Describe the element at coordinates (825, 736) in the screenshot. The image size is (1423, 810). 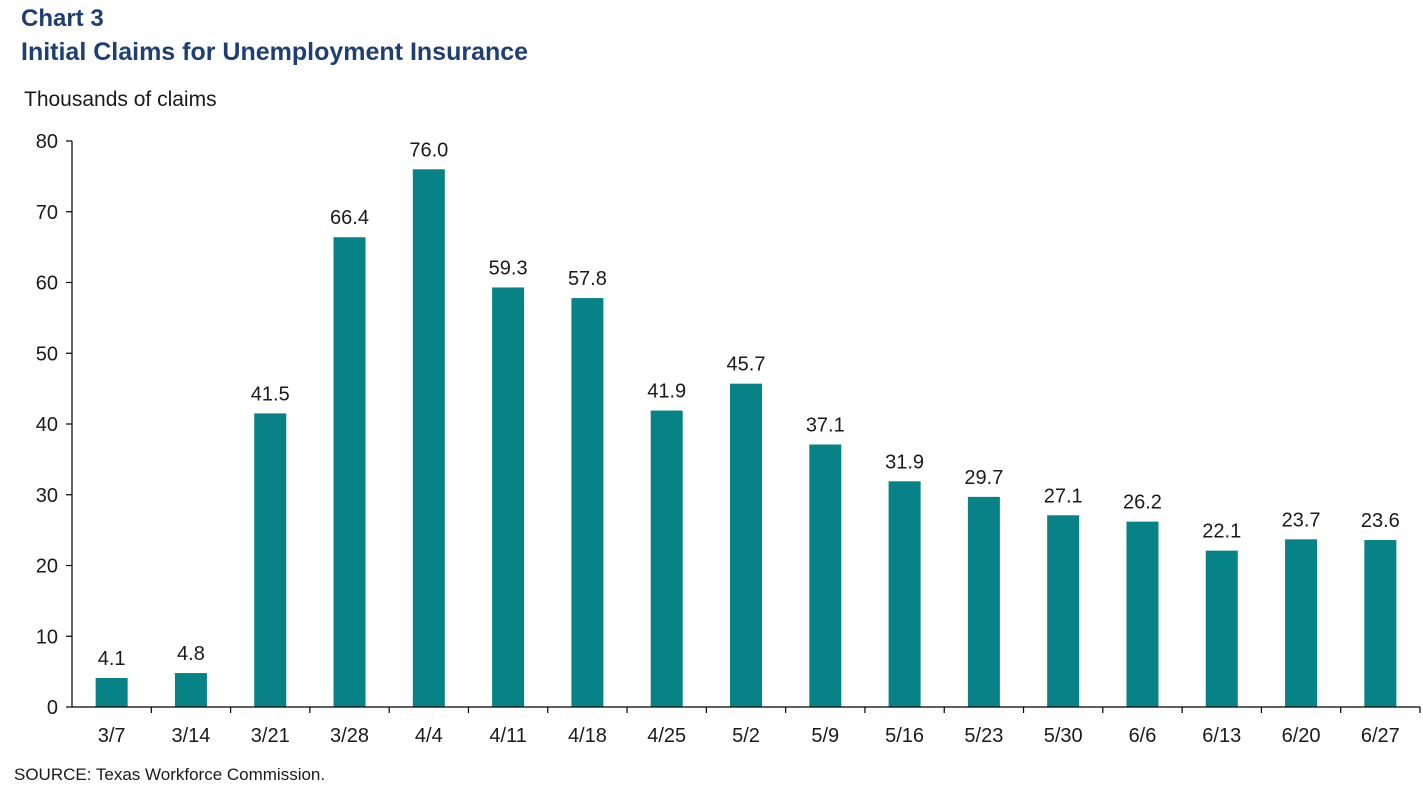
I see `x-tick-label: 5/9` at that location.